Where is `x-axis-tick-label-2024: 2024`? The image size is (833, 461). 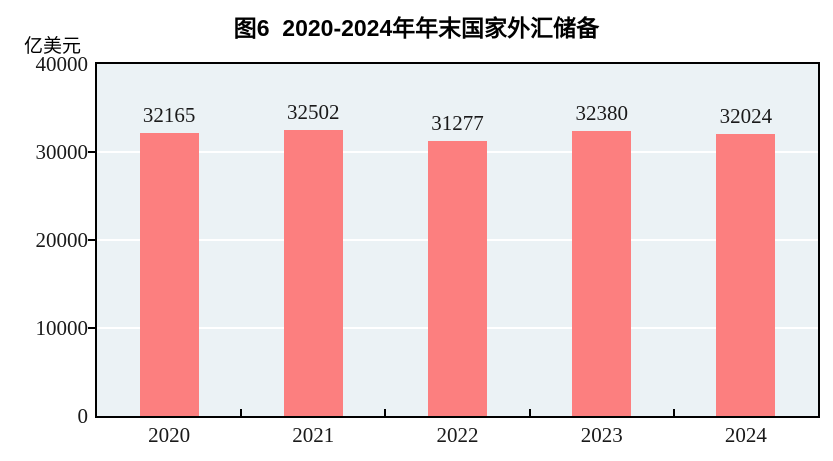
x-axis-tick-label-2024: 2024 is located at coordinates (745, 435).